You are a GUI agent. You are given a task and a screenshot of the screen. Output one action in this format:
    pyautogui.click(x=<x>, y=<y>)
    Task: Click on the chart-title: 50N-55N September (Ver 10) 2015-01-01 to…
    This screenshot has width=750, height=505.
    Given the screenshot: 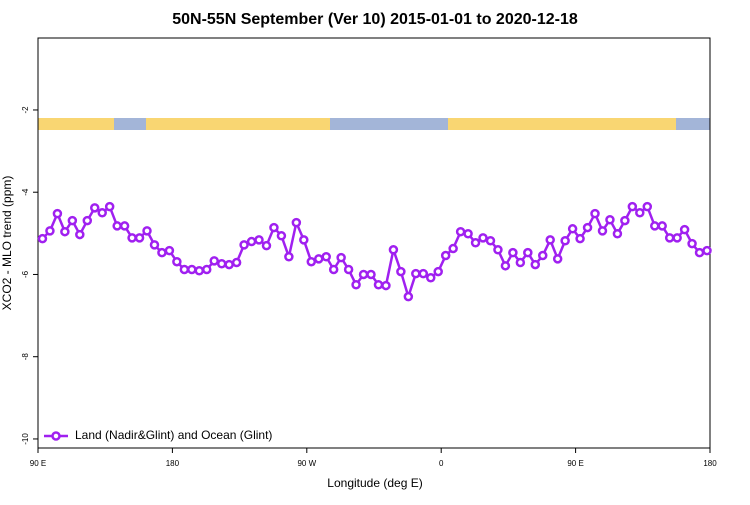 What is the action you would take?
    pyautogui.click(x=375, y=19)
    